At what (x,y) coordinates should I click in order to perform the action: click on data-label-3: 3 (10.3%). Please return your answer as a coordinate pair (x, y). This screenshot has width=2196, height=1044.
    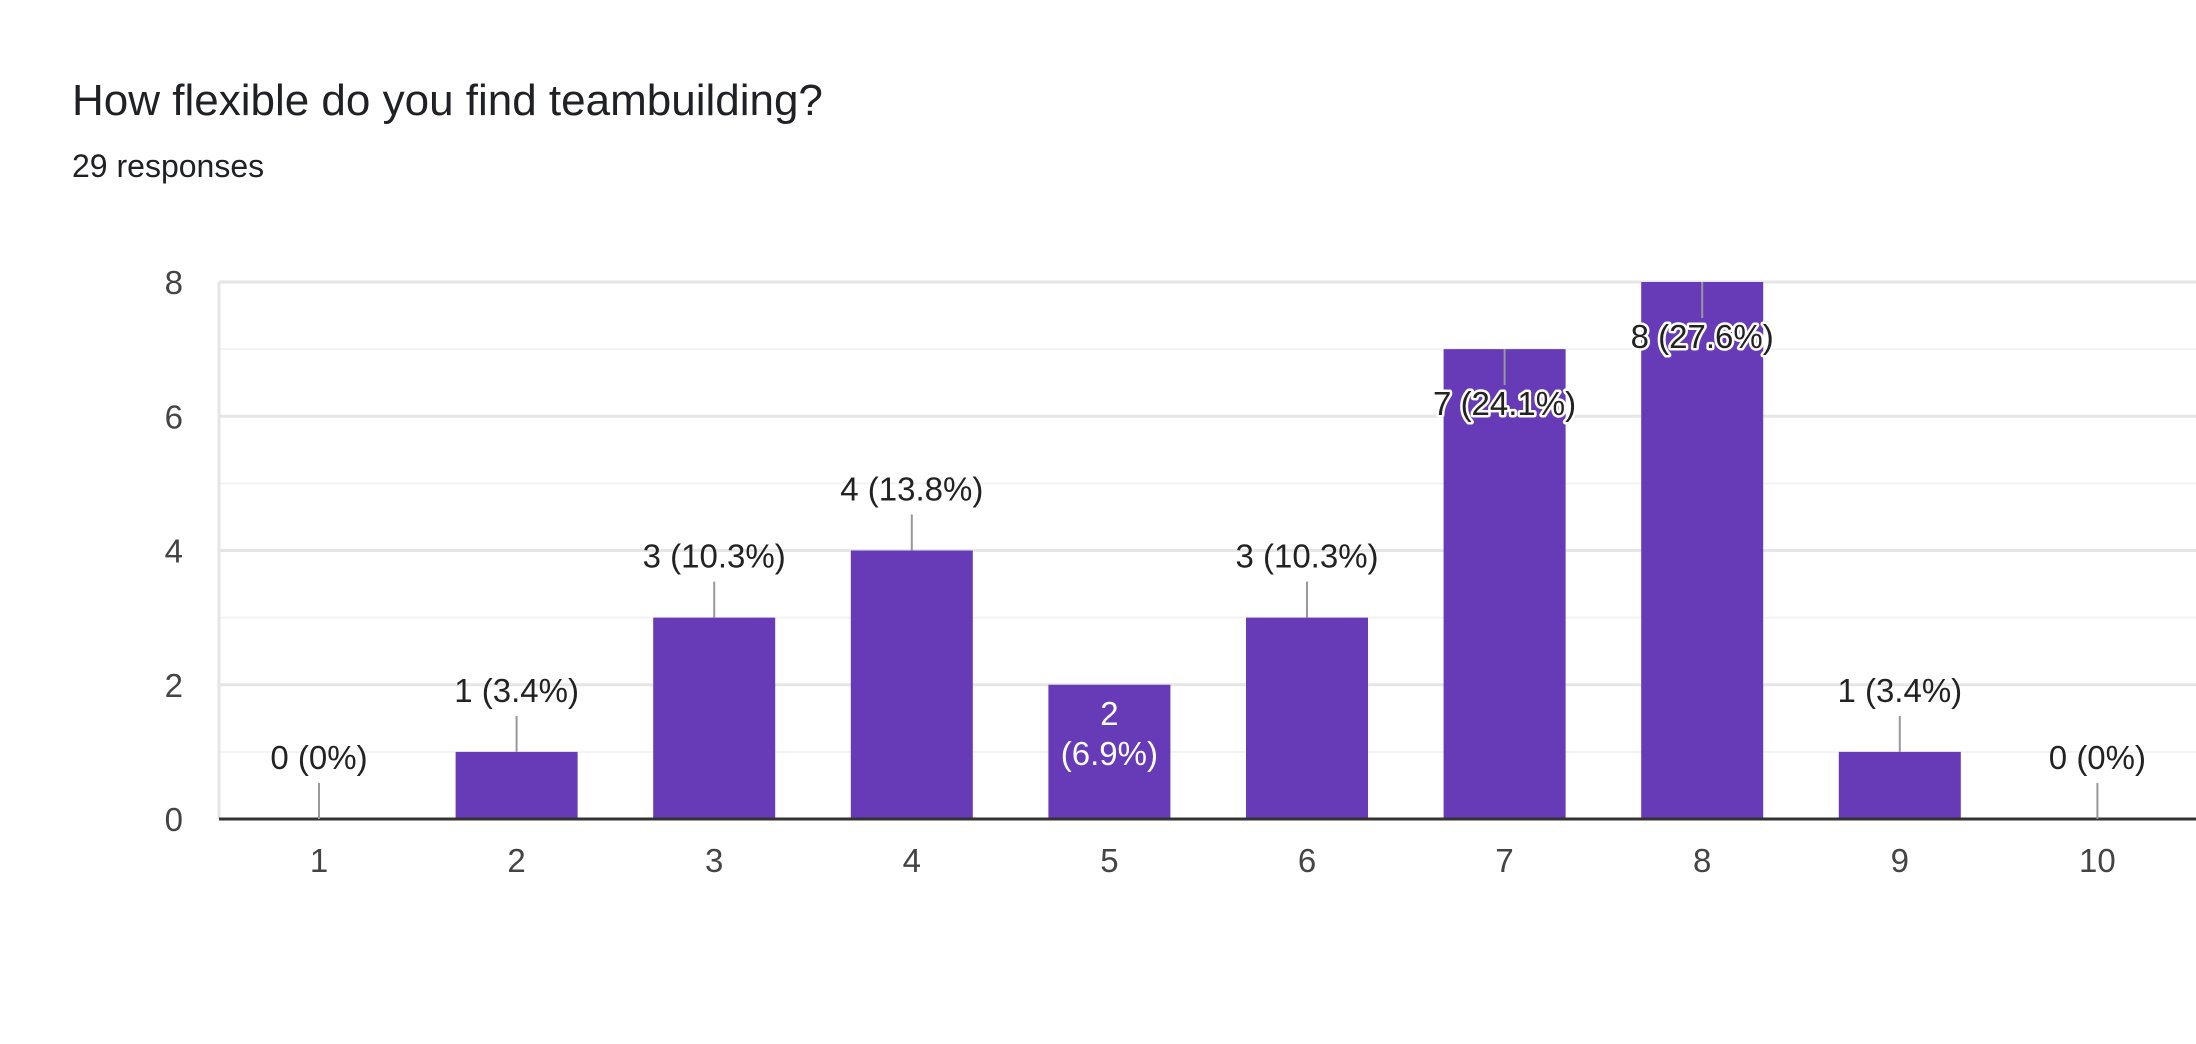
    Looking at the image, I should click on (714, 556).